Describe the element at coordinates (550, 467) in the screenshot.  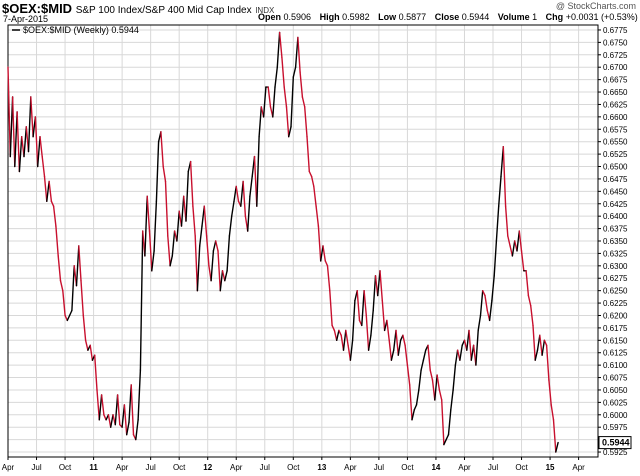
I see `x-year-label: 15` at that location.